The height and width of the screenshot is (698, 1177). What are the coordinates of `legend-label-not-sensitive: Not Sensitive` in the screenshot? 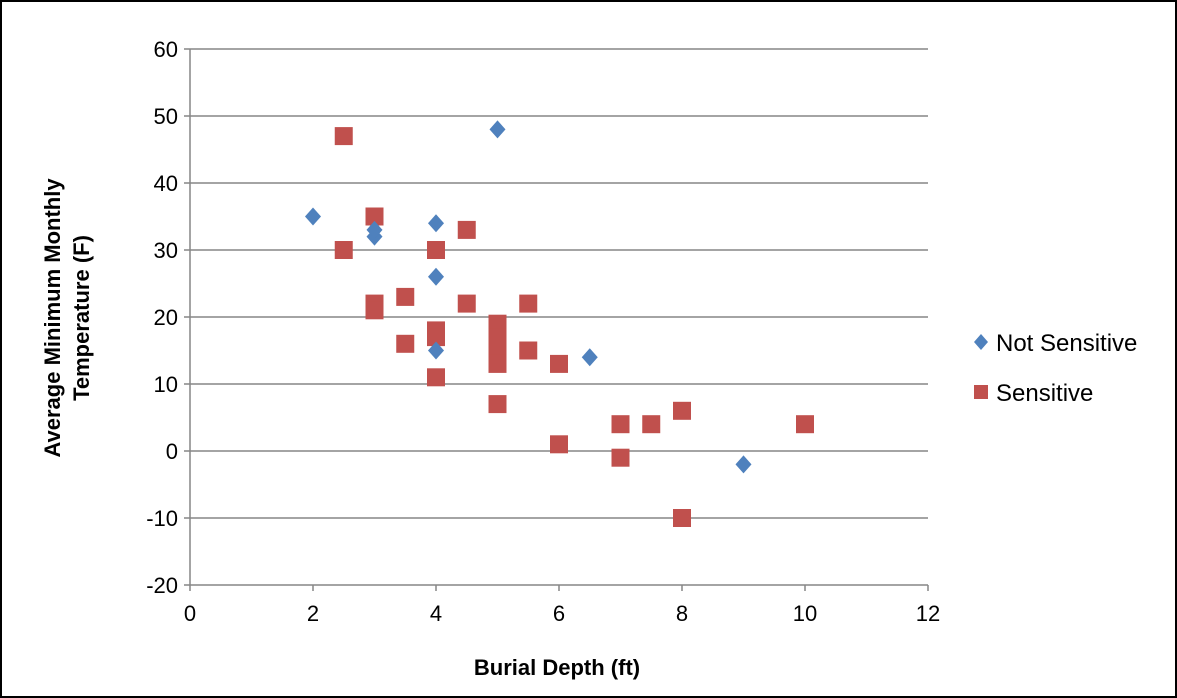 It's located at (1066, 343).